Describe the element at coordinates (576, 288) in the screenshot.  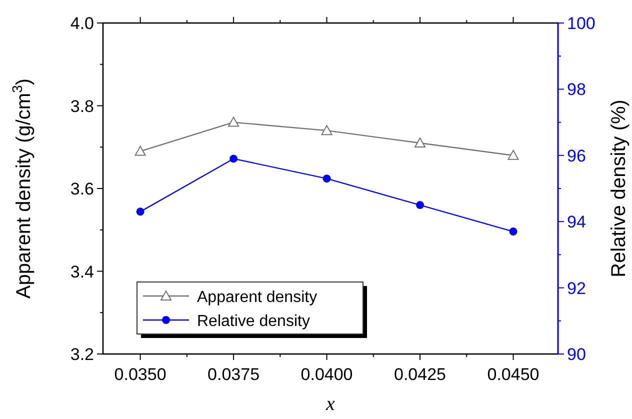
I see `y2-tick-label: 92` at that location.